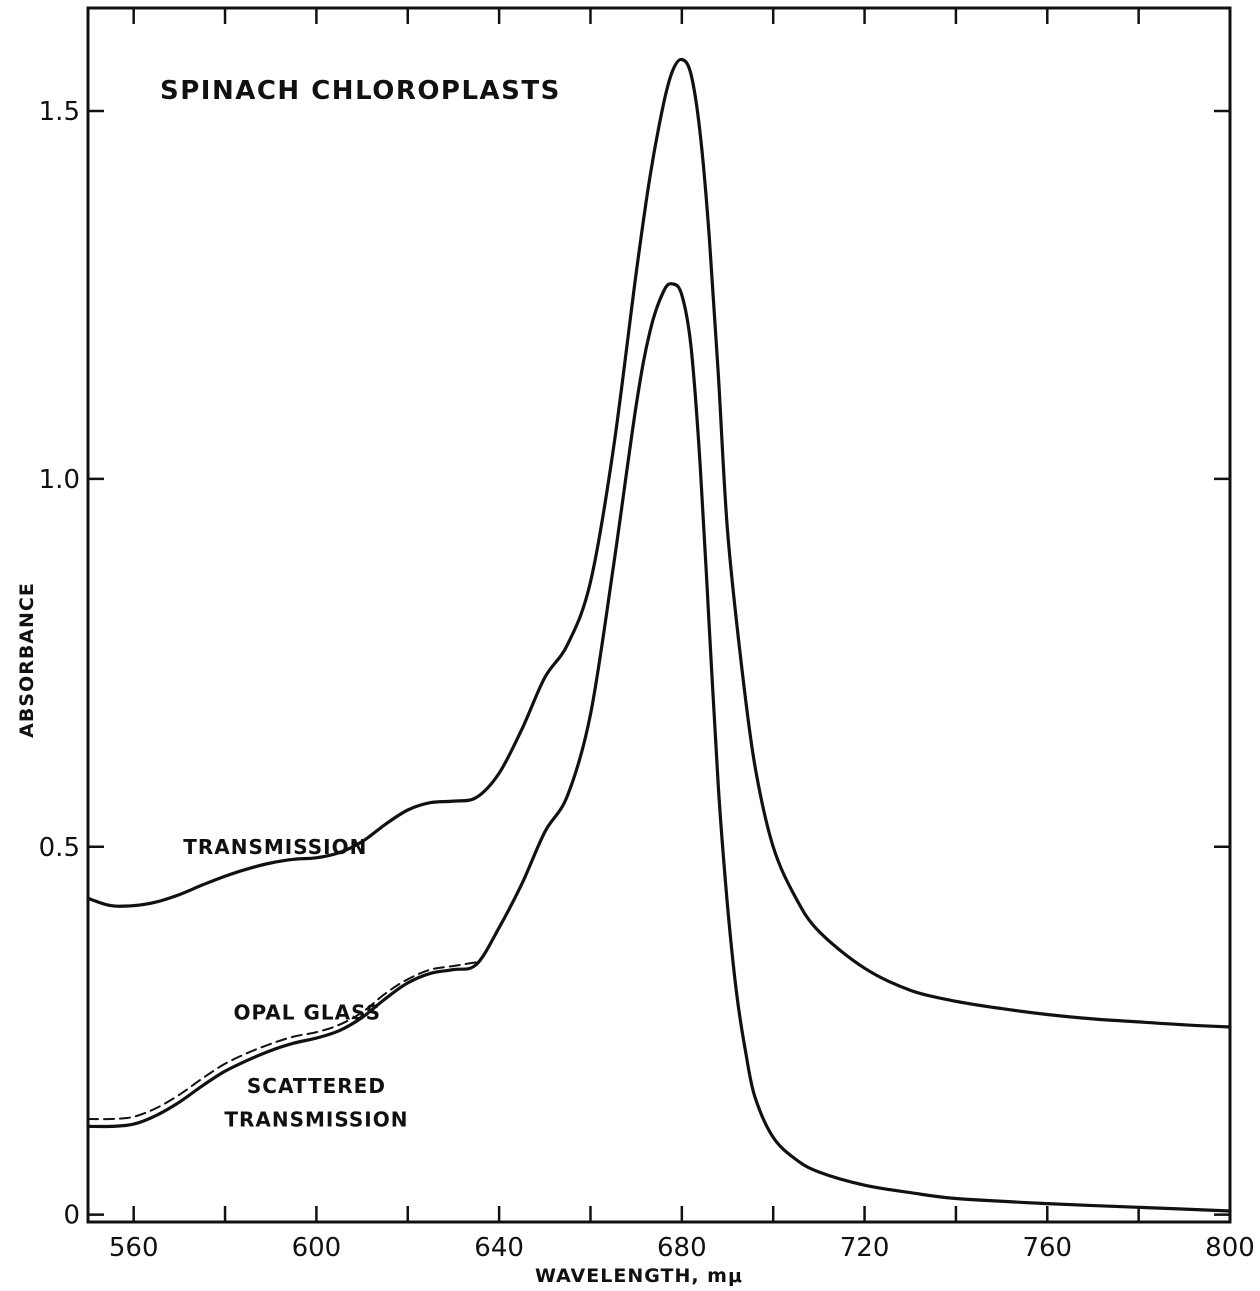  What do you see at coordinates (59, 848) in the screenshot?
I see `y-tick-label-0.5: 0.5` at bounding box center [59, 848].